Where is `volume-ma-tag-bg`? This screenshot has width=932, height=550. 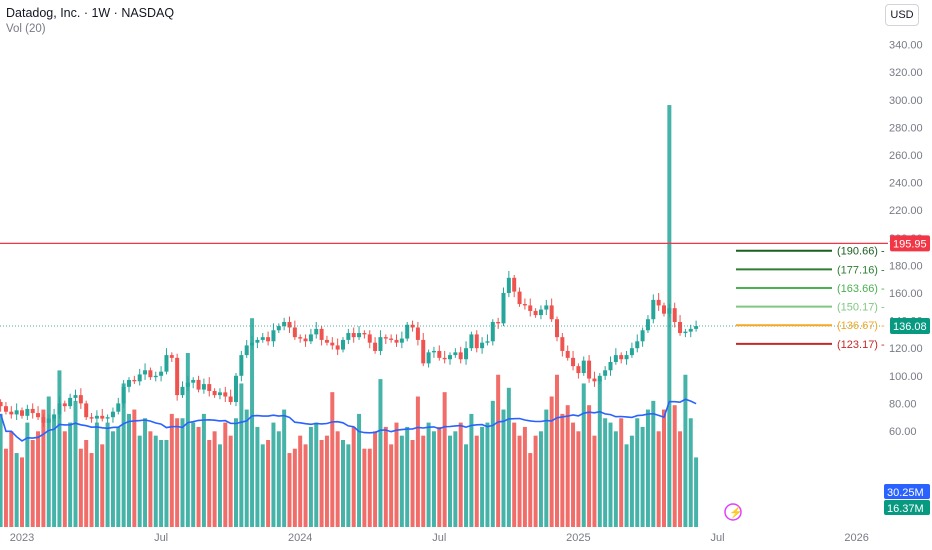 volume-ma-tag-bg is located at coordinates (907, 491).